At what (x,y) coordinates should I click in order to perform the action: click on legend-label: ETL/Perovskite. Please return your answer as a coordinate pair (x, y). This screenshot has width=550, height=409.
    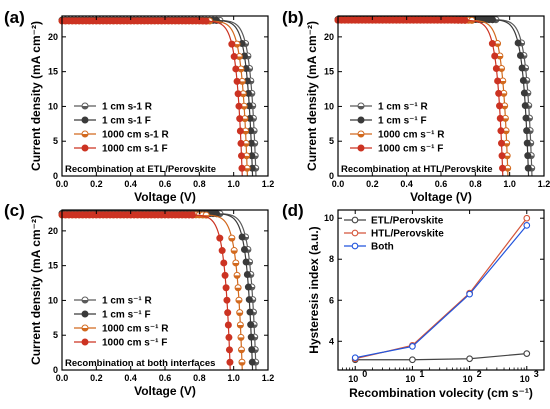
    Looking at the image, I should click on (407, 221).